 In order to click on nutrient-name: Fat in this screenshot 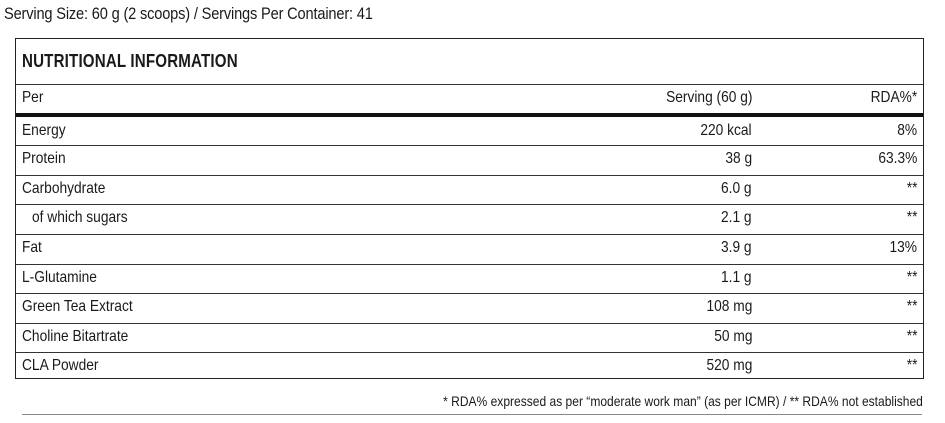, I will do `click(32, 247)`.